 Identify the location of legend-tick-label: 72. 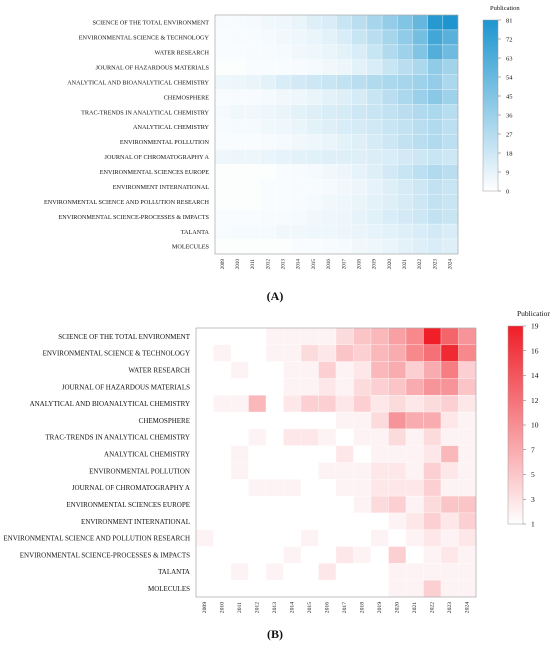
(509, 39).